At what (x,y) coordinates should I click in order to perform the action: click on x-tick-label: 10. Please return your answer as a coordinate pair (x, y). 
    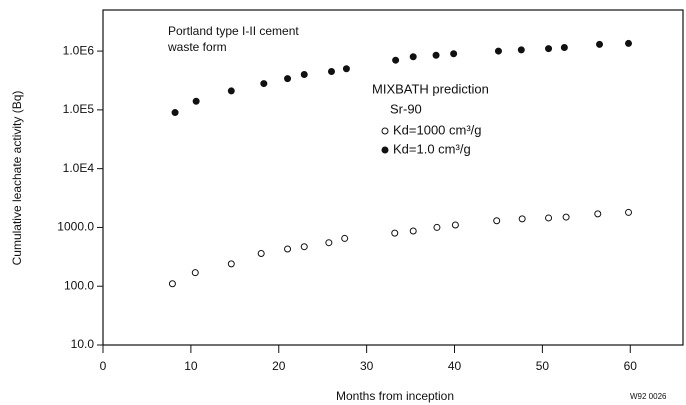
    Looking at the image, I should click on (191, 366).